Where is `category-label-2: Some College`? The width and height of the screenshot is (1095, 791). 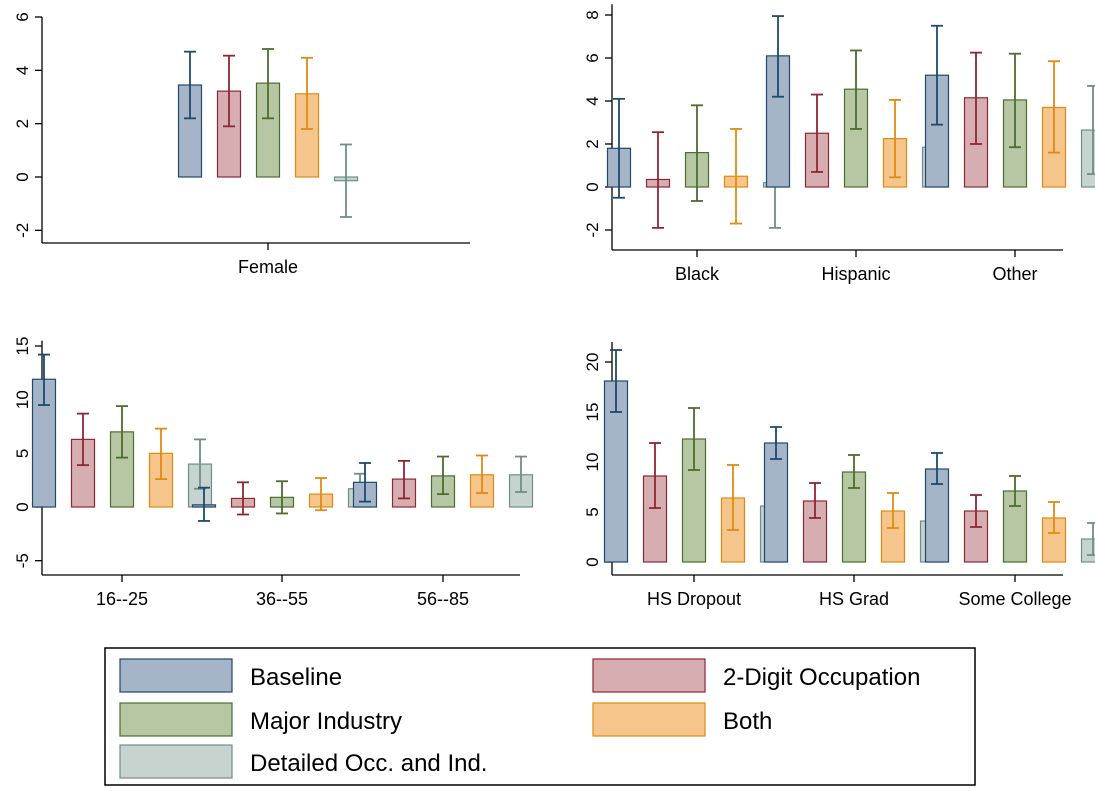
category-label-2: Some College is located at coordinates (1014, 599).